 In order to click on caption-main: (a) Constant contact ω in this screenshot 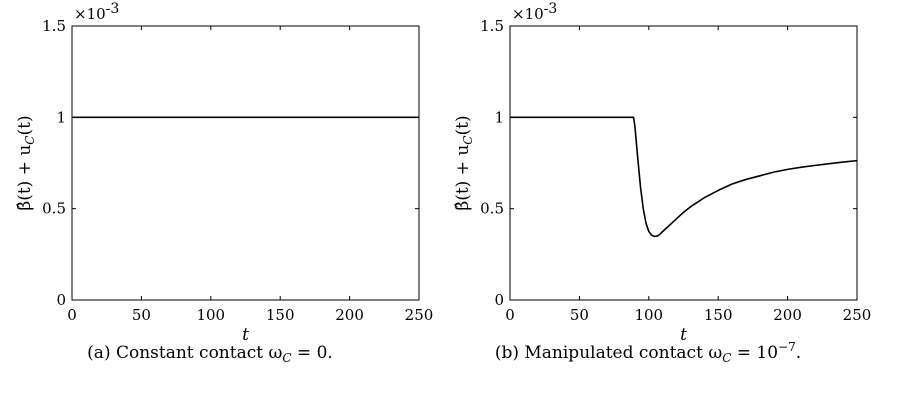, I will do `click(184, 353)`.